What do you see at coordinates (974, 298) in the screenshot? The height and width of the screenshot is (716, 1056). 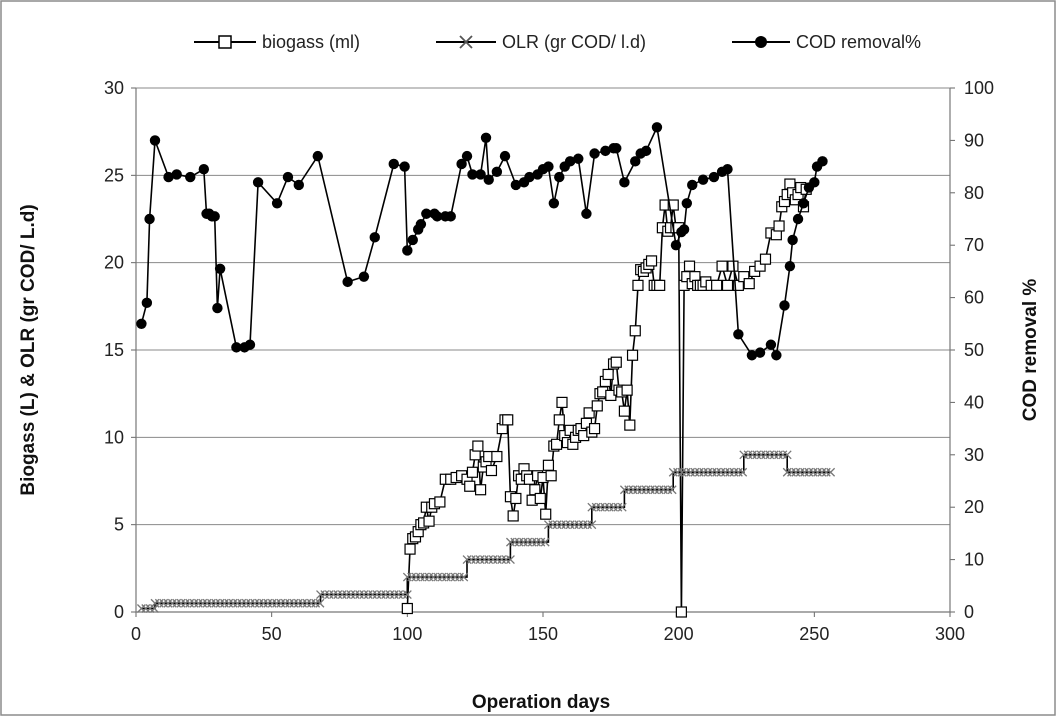 I see `y2-tick-label-60: 60` at bounding box center [974, 298].